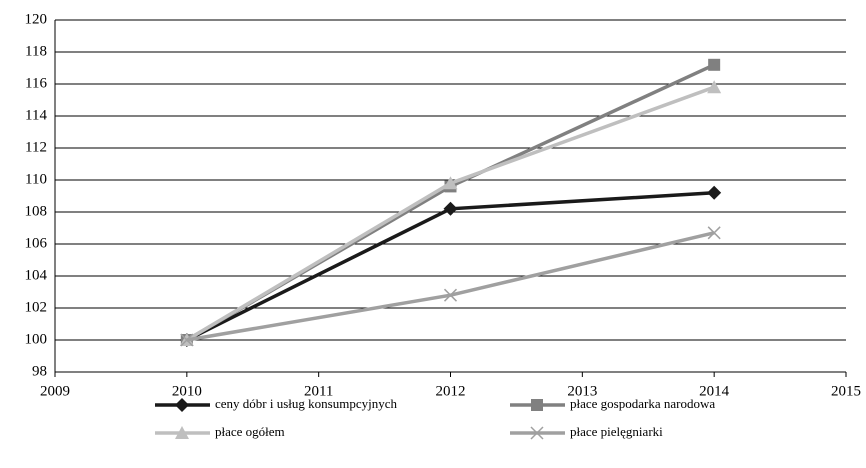  I want to click on legend-label: płace gospodarka narodowa, so click(642, 403).